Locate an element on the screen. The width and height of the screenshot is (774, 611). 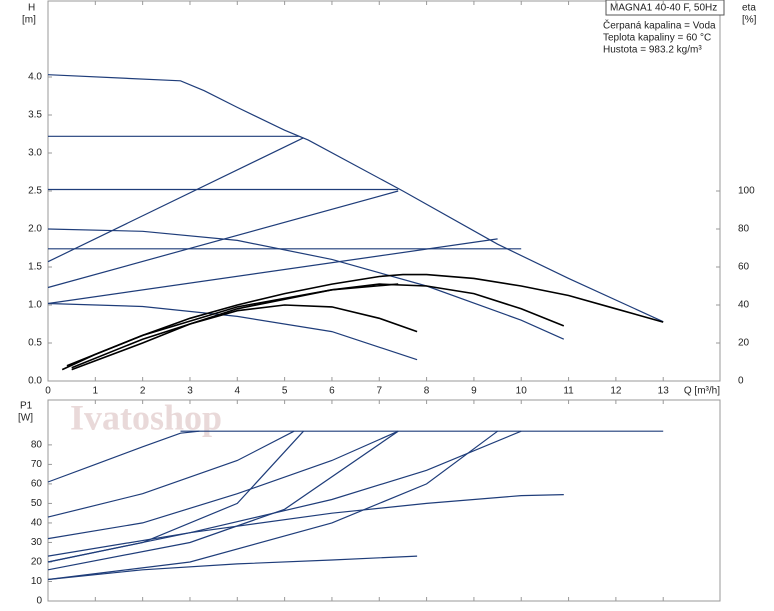
y2-unit: [%] is located at coordinates (749, 20).